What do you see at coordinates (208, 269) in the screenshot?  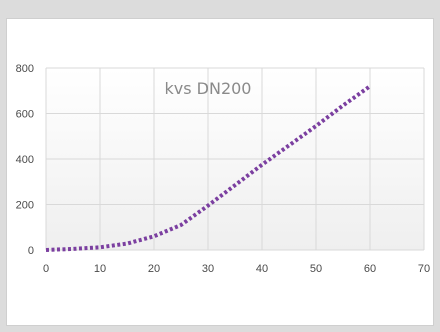 I see `x-tick-label: 30` at bounding box center [208, 269].